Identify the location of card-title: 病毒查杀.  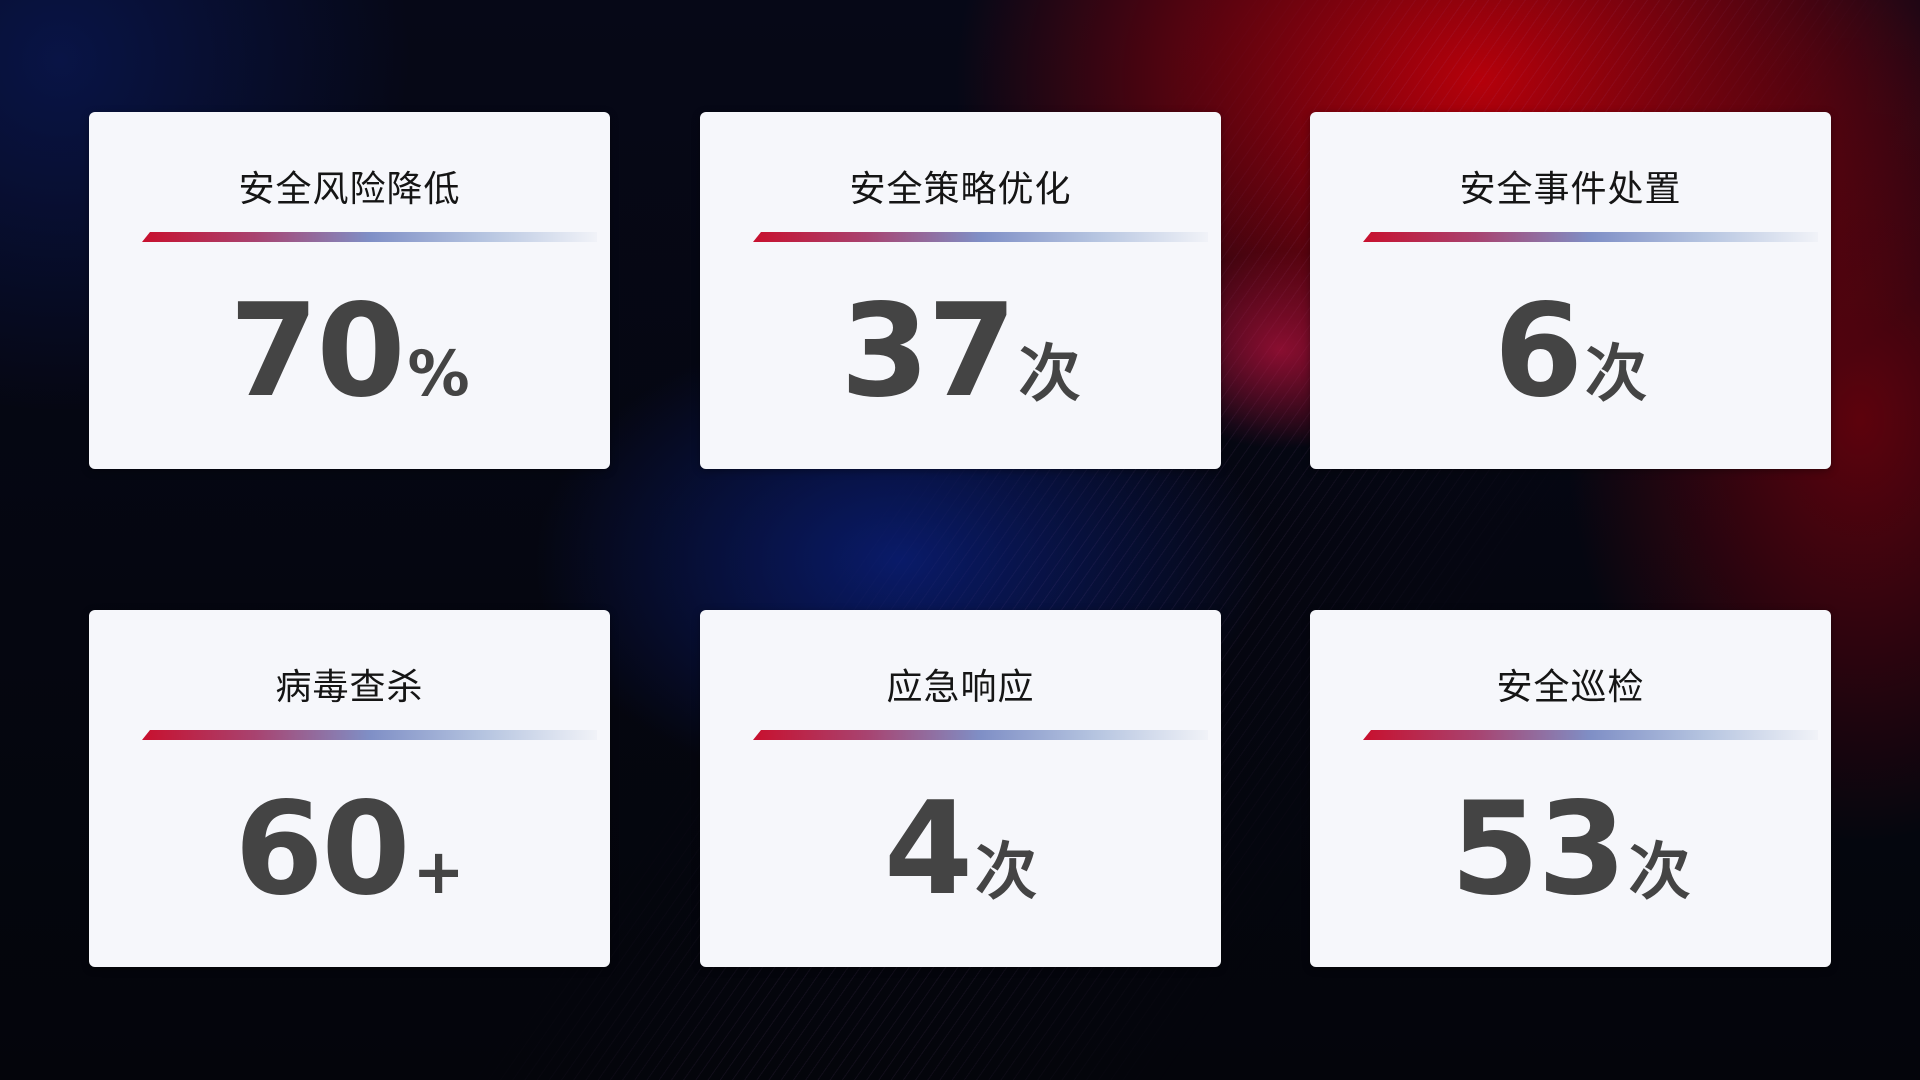
(349, 687).